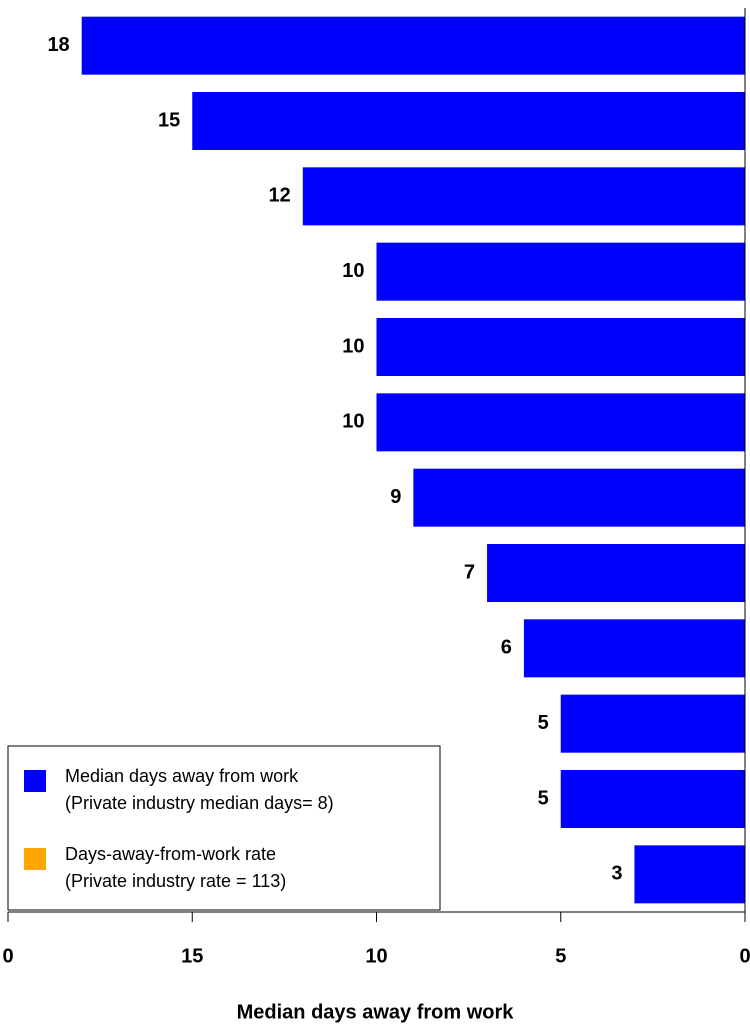 The height and width of the screenshot is (1030, 750). Describe the element at coordinates (175, 881) in the screenshot. I see `legend-text: (Private industry rate = 113)` at that location.